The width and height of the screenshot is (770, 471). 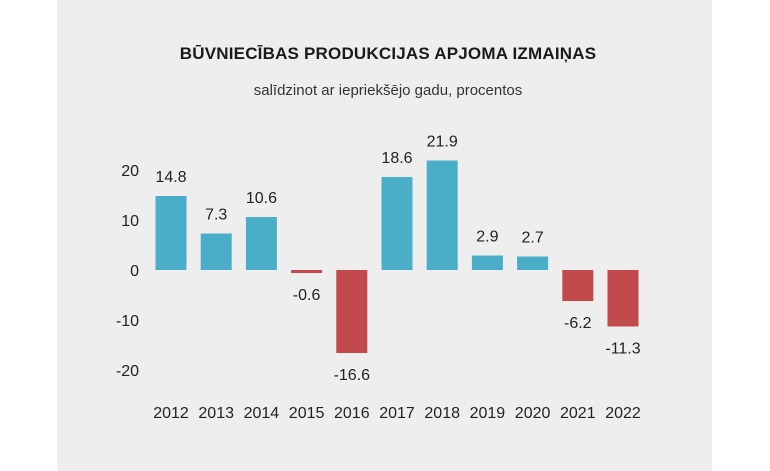 I want to click on x-tick-label: 2015, so click(x=307, y=413).